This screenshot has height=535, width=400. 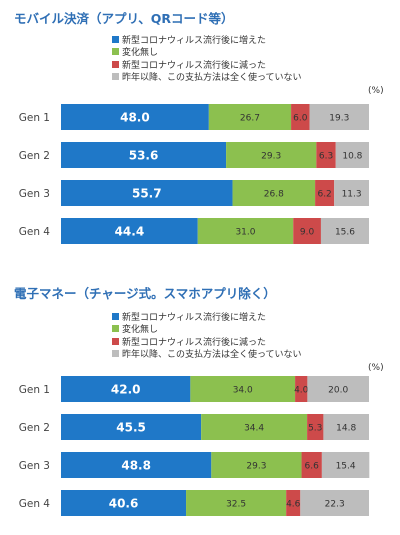 What do you see at coordinates (147, 194) in the screenshot?
I see `data-label: 55.7` at bounding box center [147, 194].